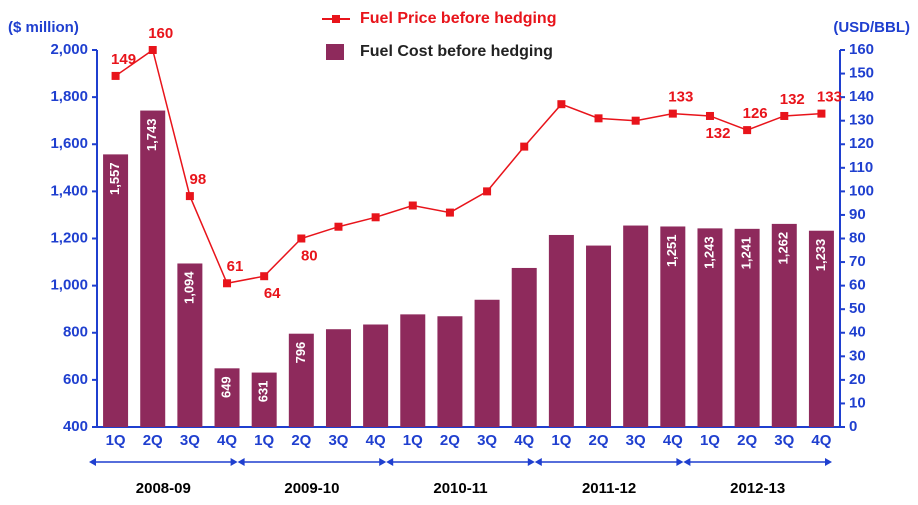 Image resolution: width=918 pixels, height=505 pixels. I want to click on group-label: 2008-09, so click(163, 488).